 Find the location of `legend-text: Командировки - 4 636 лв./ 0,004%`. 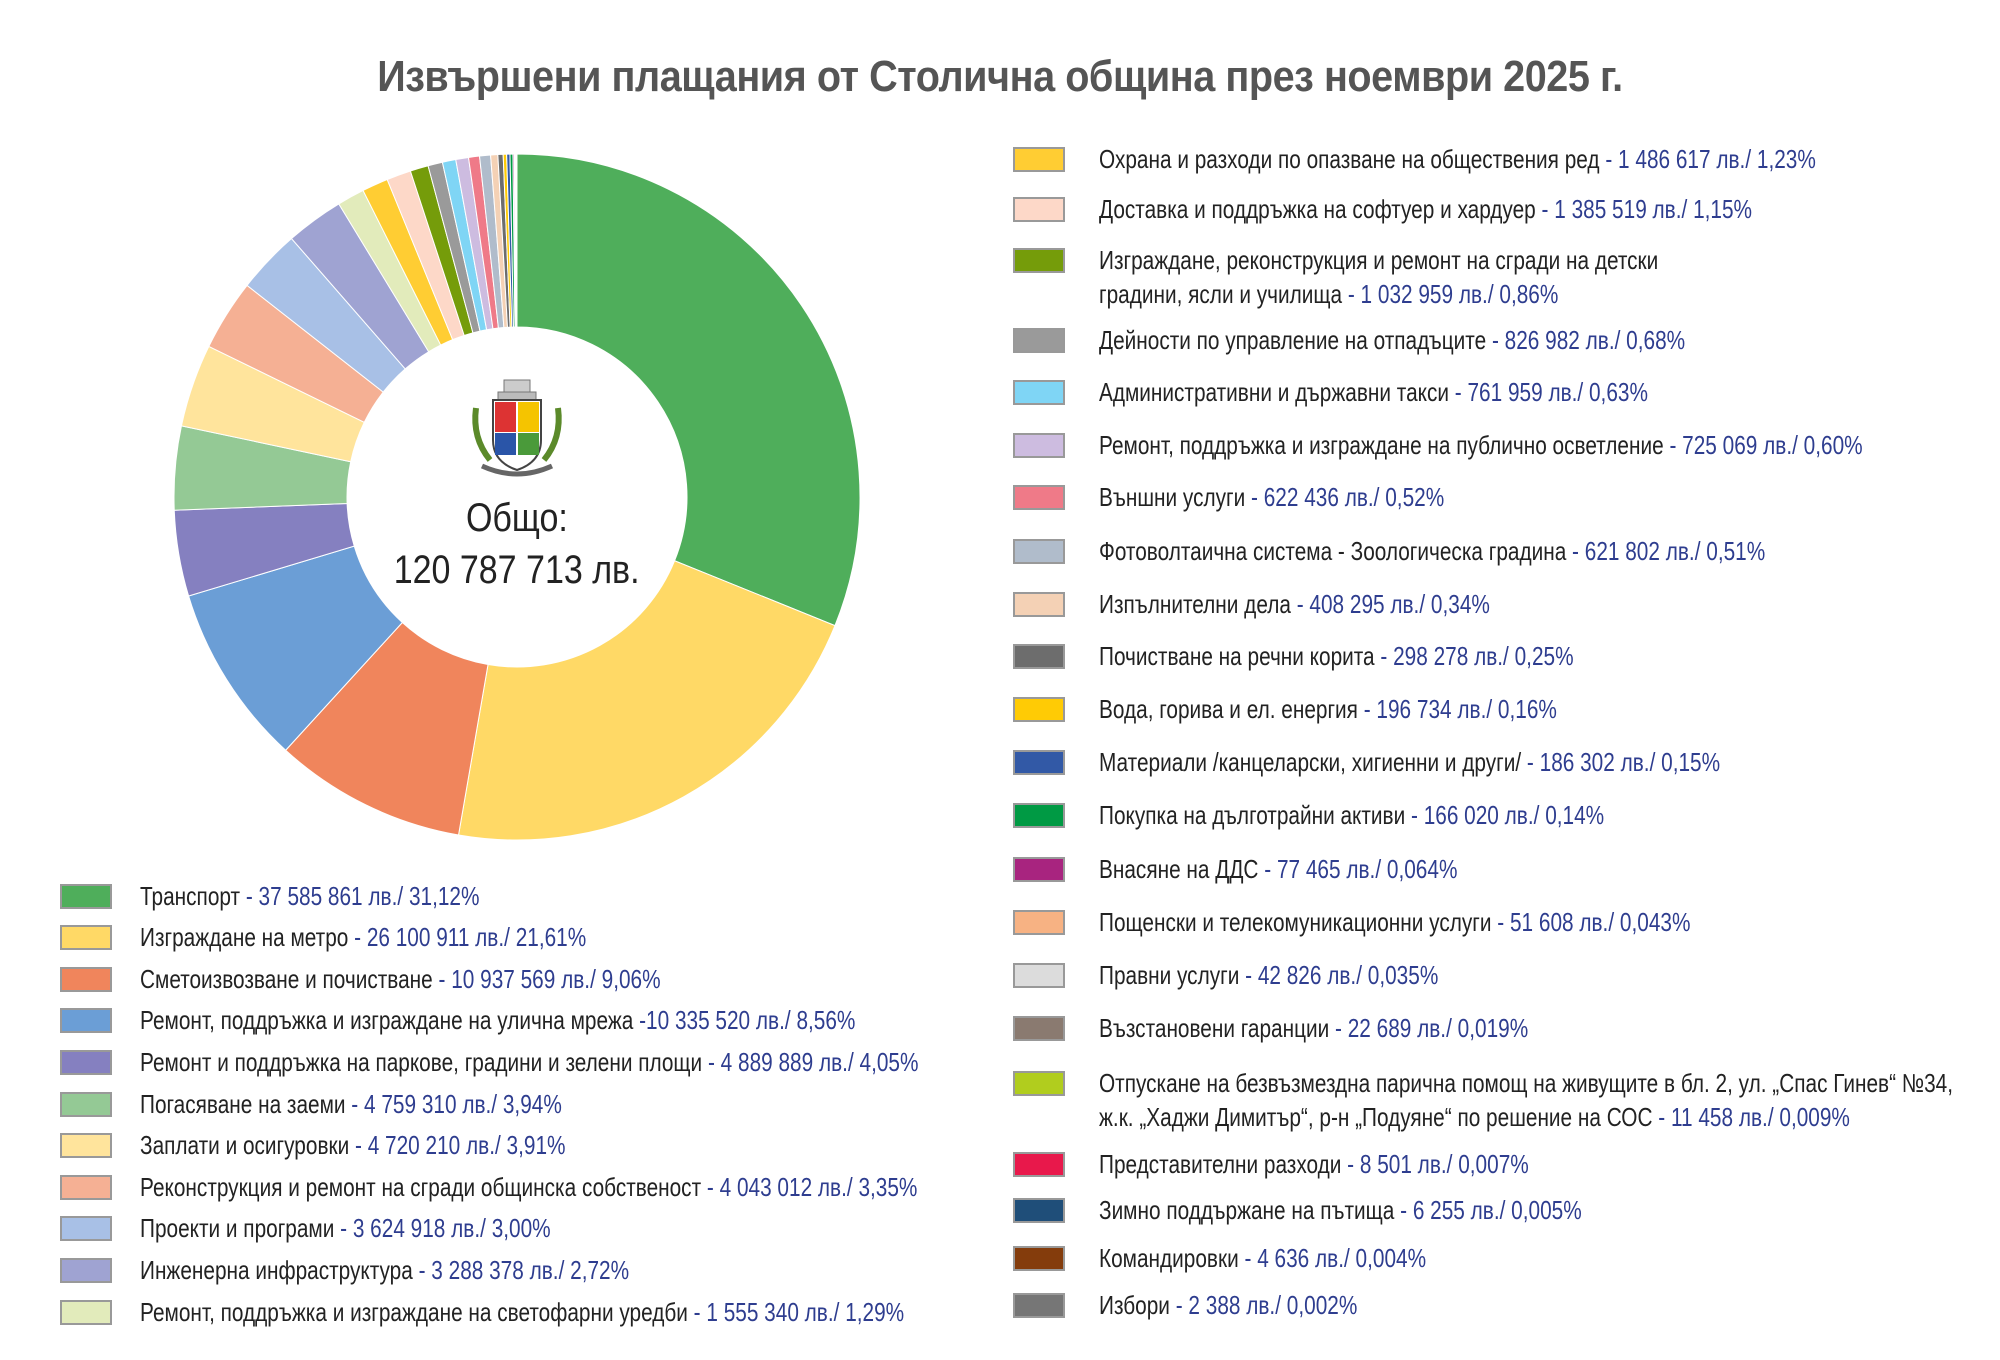

legend-text: Командировки - 4 636 лв./ 0,004% is located at coordinates (1262, 1258).